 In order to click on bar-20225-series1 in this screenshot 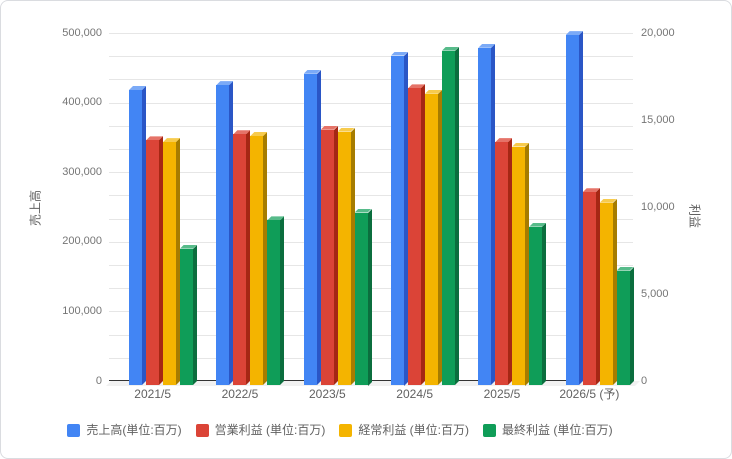, I will do `click(223, 235)`.